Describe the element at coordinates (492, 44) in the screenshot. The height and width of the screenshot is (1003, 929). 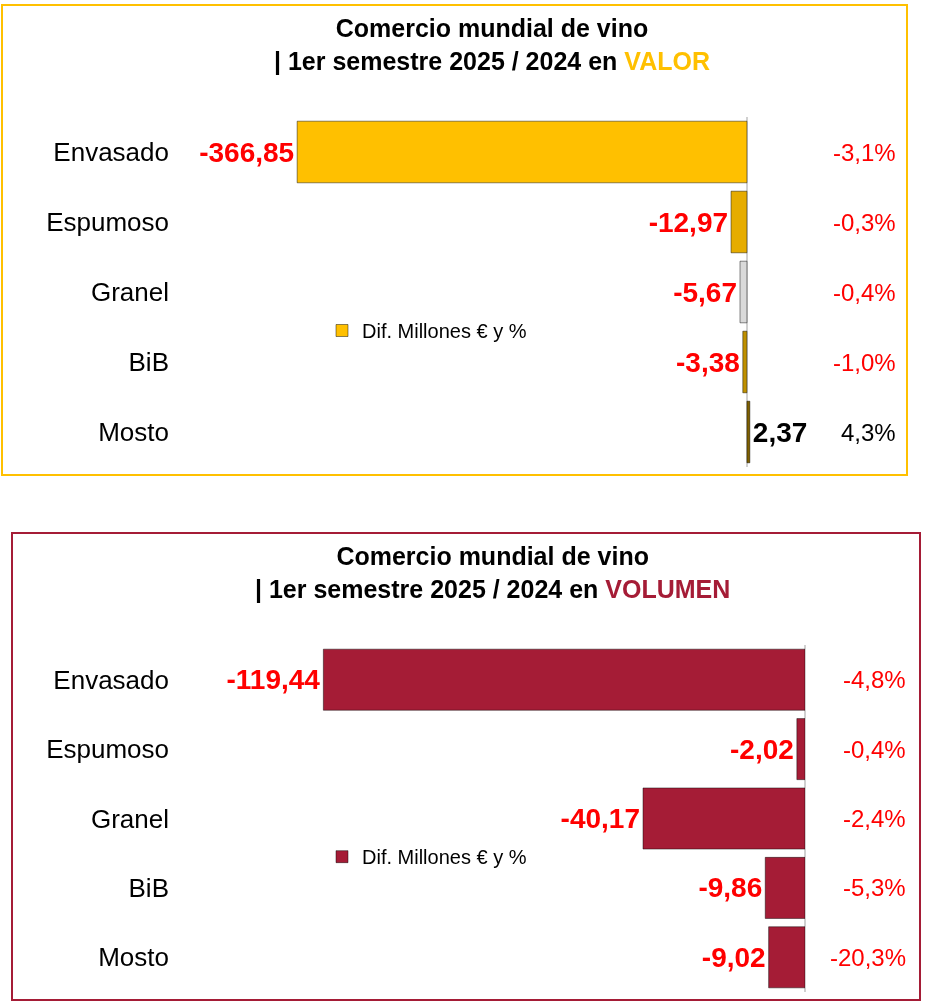
I see `chart-title: Comercio mundial de vino | 1er semestre 2025 / 2024 en VALOR` at that location.